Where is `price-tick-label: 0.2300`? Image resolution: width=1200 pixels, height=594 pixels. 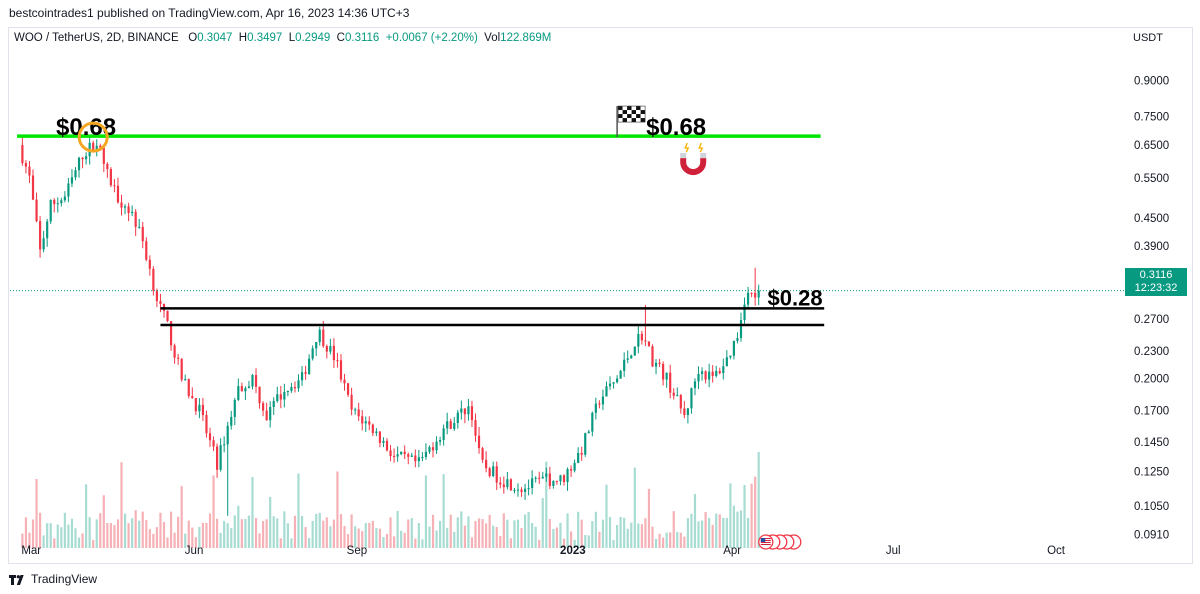 price-tick-label: 0.2300 is located at coordinates (1151, 352).